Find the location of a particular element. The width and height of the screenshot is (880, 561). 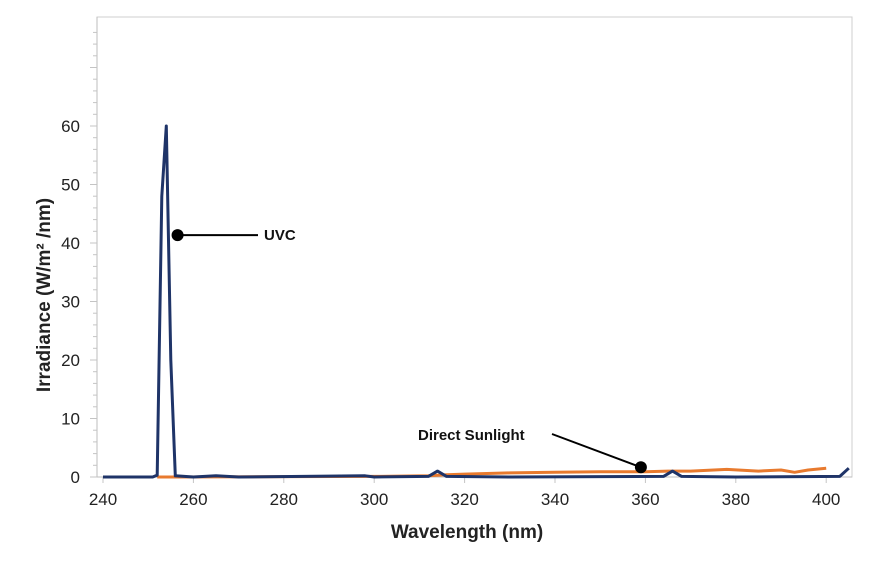

x-tick-label: 380 is located at coordinates (736, 499).